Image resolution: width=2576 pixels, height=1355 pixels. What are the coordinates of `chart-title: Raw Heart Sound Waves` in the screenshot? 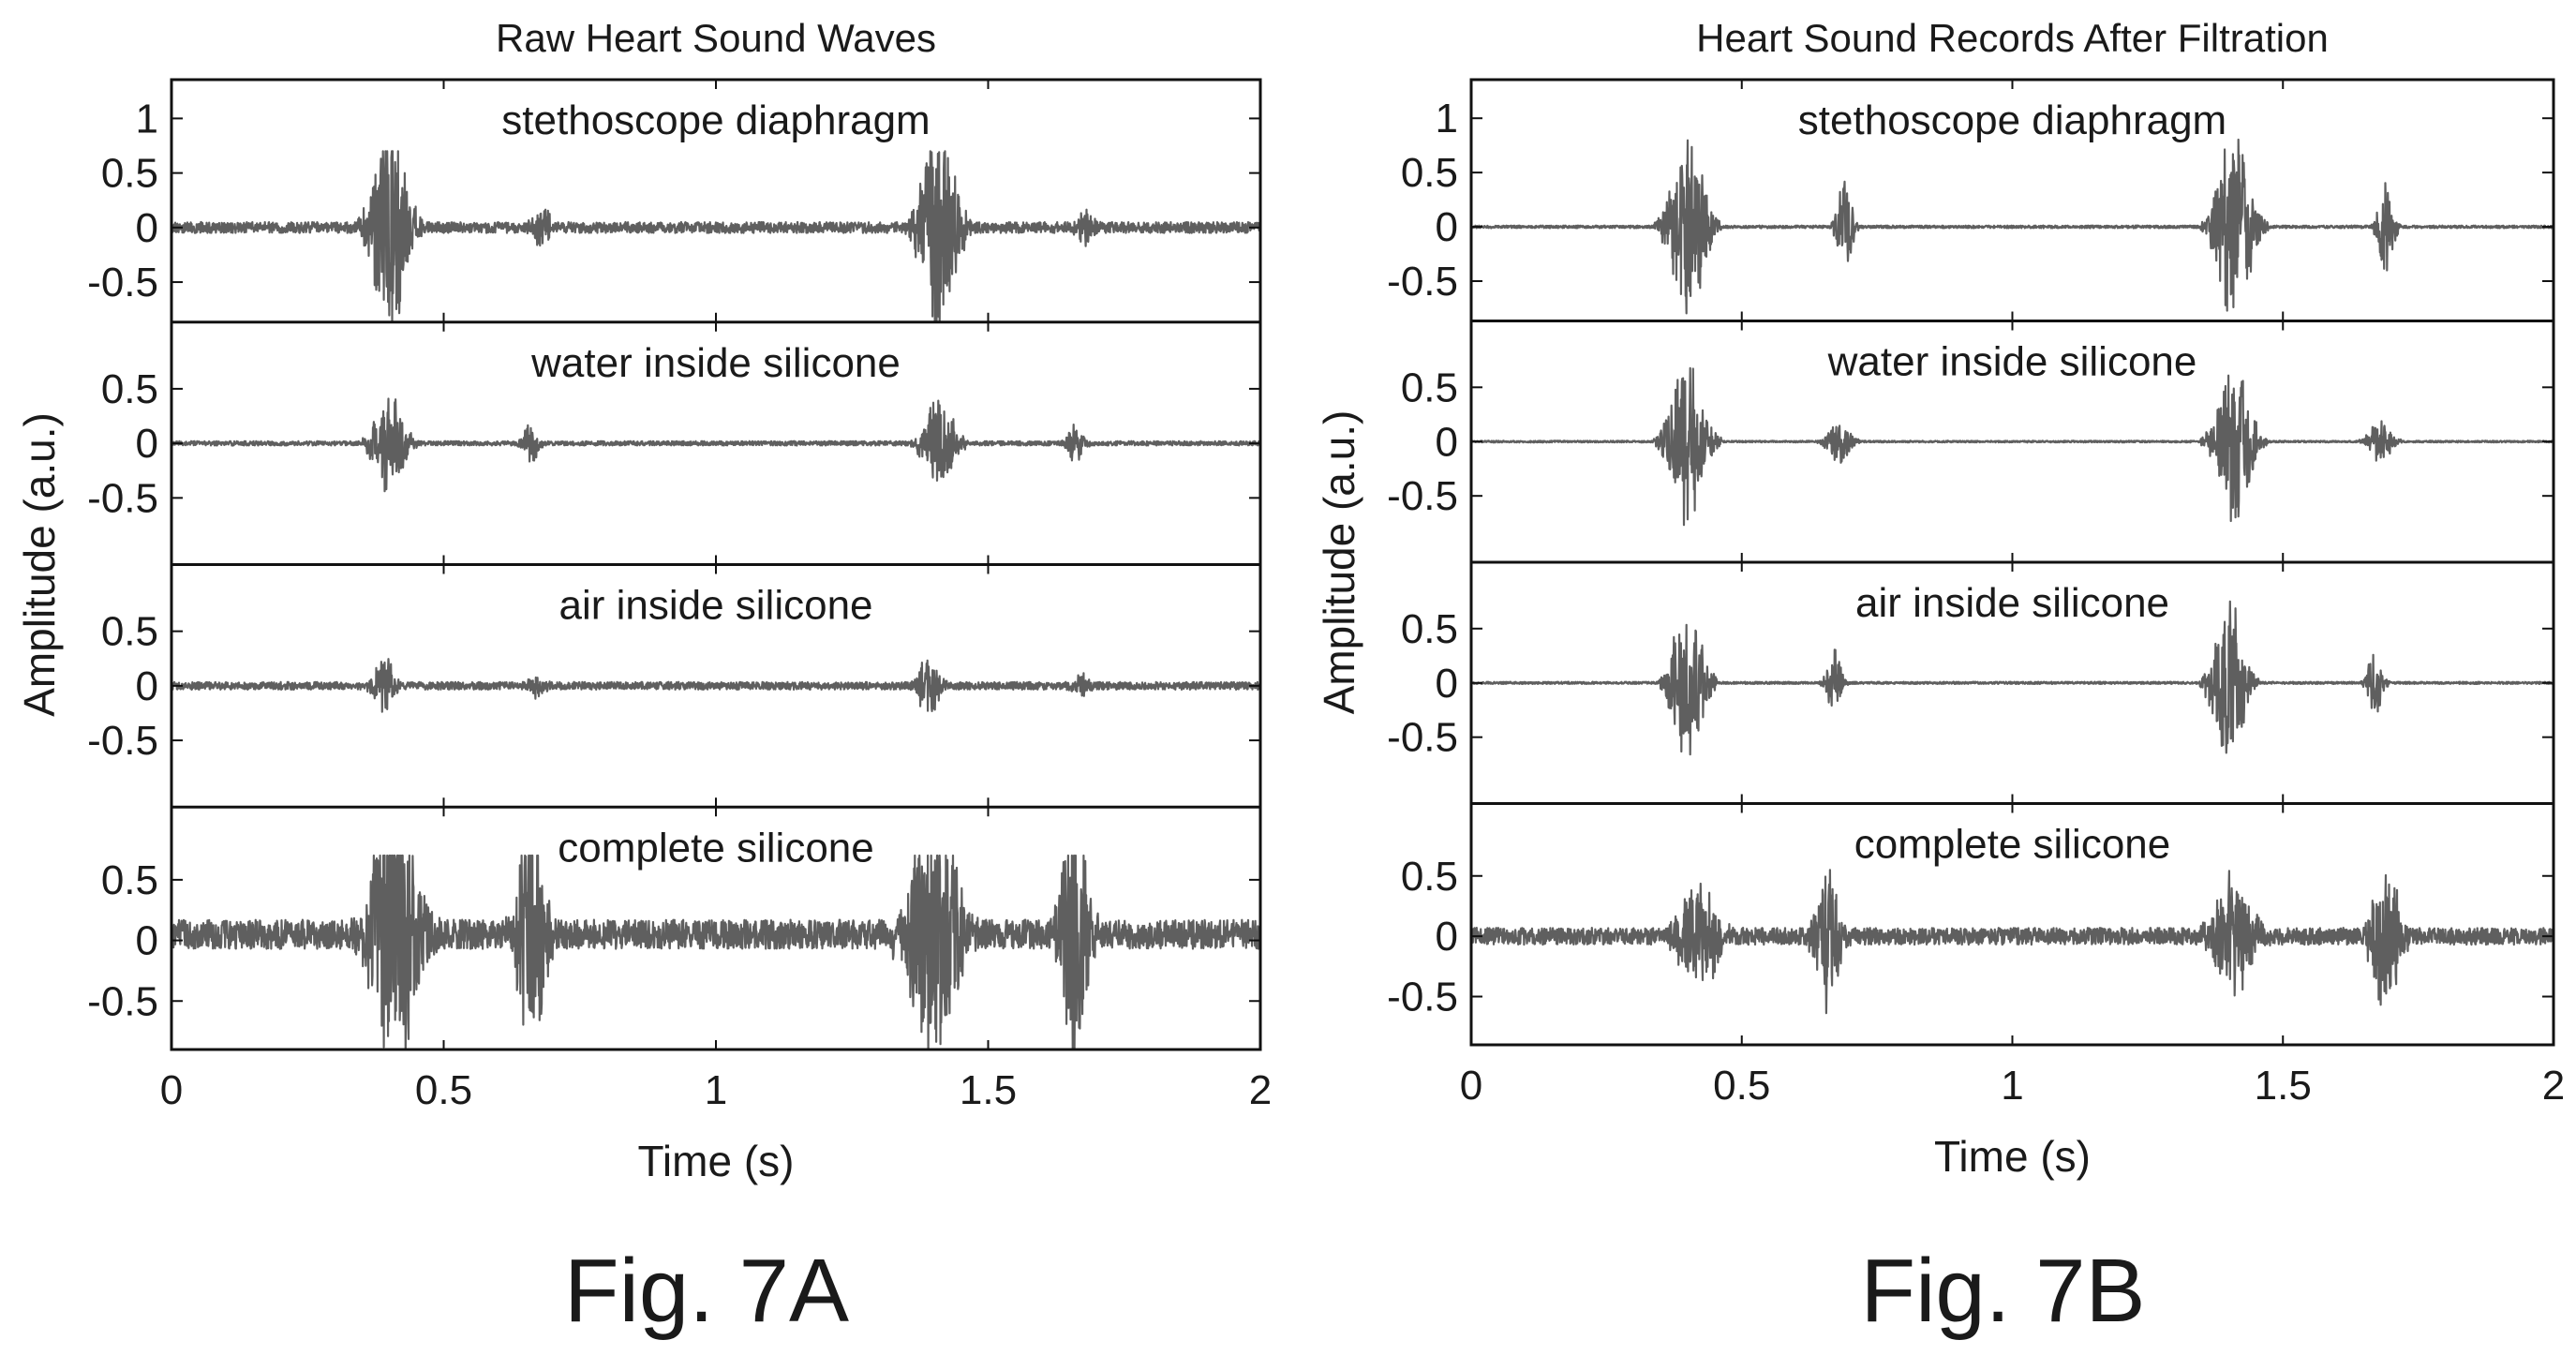 It's located at (716, 38).